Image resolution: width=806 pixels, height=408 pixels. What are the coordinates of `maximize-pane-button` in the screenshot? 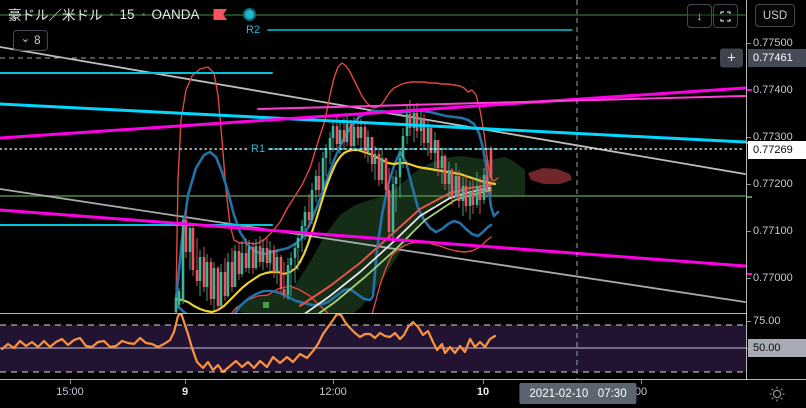 It's located at (725, 16).